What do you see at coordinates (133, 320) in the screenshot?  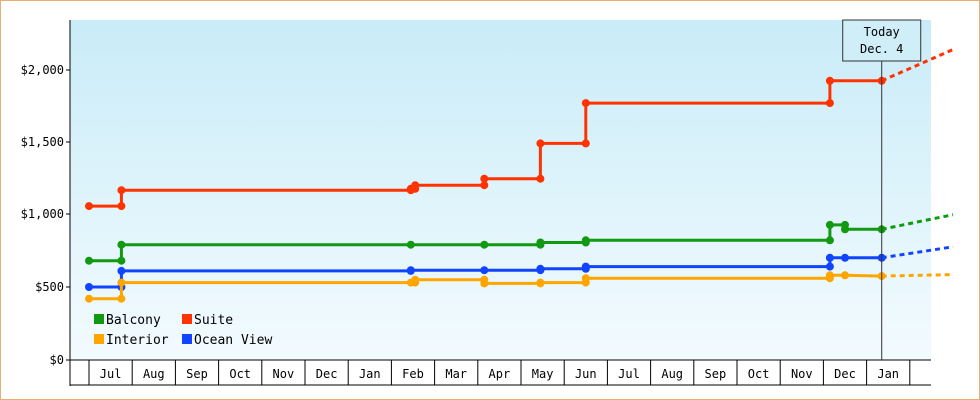 I see `legend-label: Balcony` at bounding box center [133, 320].